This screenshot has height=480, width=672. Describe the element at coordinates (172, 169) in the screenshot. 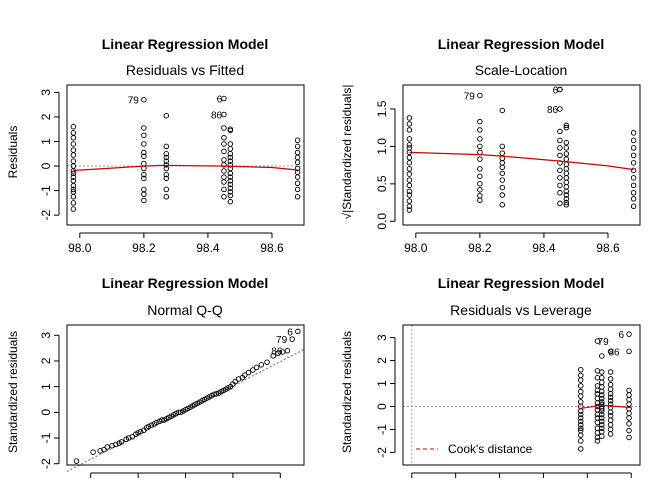

I see `plot-area: 79 6 86 -2 -1 0 1 2 3 98.0 98.2 98.4 98.6` at that location.